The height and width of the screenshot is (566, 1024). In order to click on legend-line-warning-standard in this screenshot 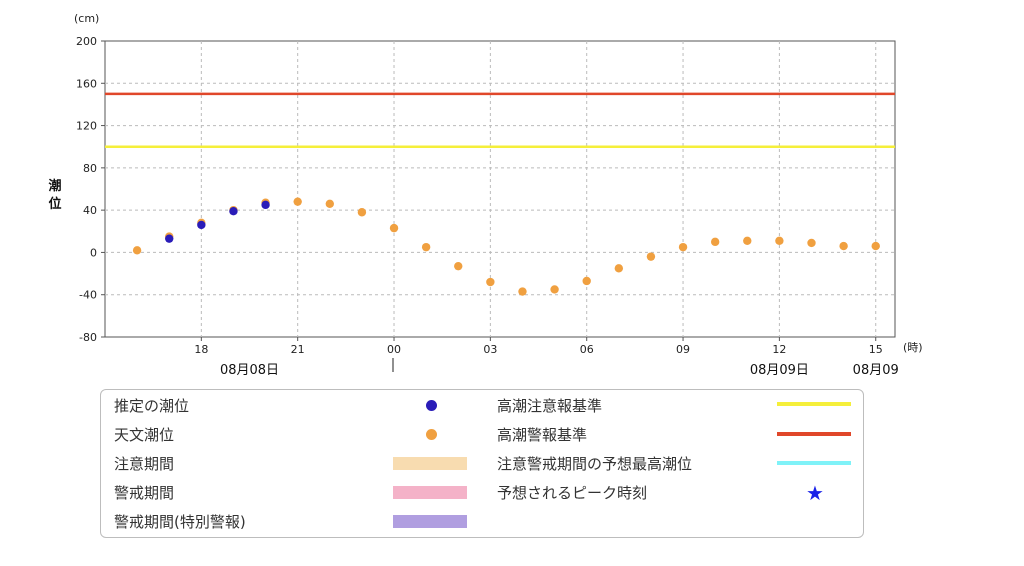, I will do `click(814, 434)`.